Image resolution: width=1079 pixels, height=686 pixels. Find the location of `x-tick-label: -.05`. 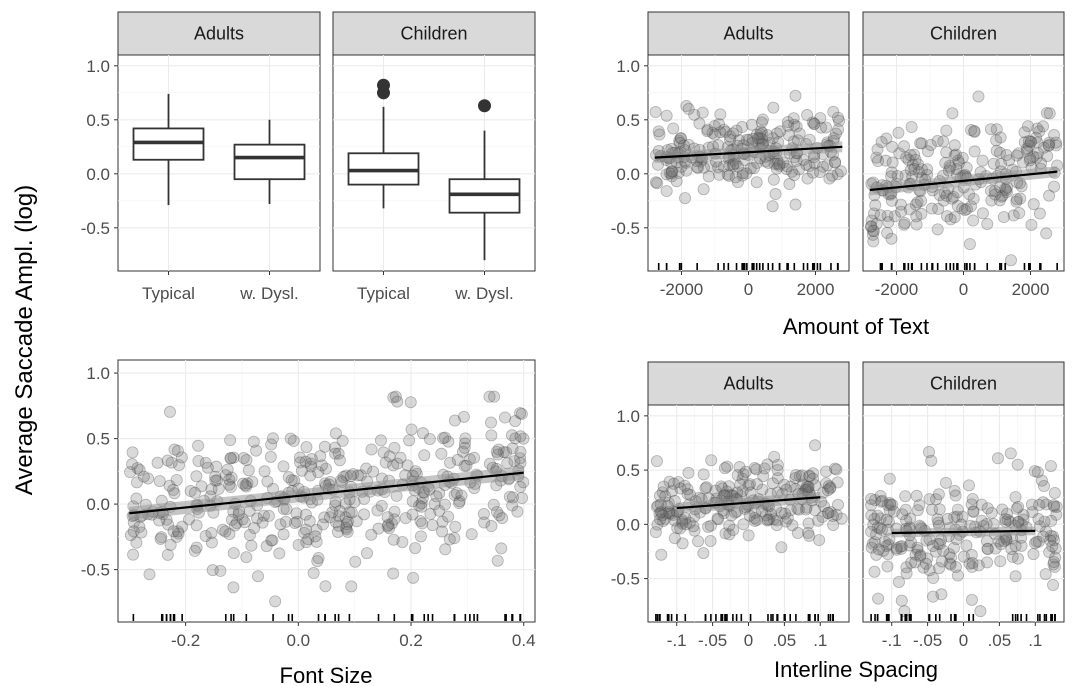

x-tick-label: -.05 is located at coordinates (927, 640).